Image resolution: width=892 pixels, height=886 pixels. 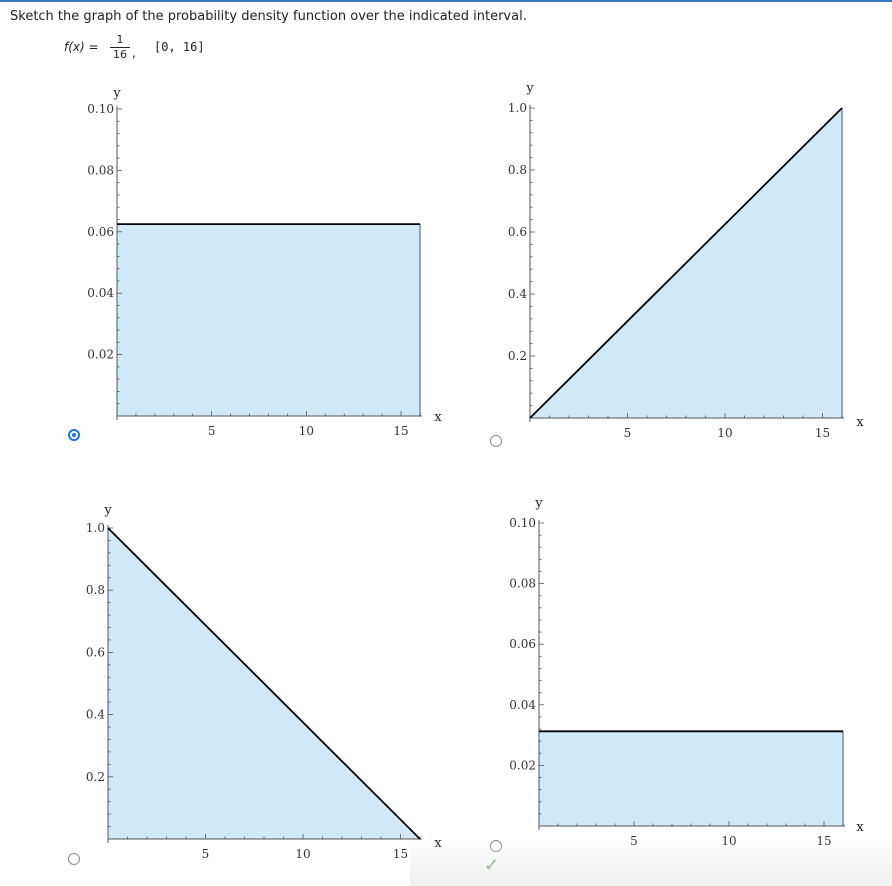 What do you see at coordinates (120, 54) in the screenshot?
I see `fraction-denominator: 16` at bounding box center [120, 54].